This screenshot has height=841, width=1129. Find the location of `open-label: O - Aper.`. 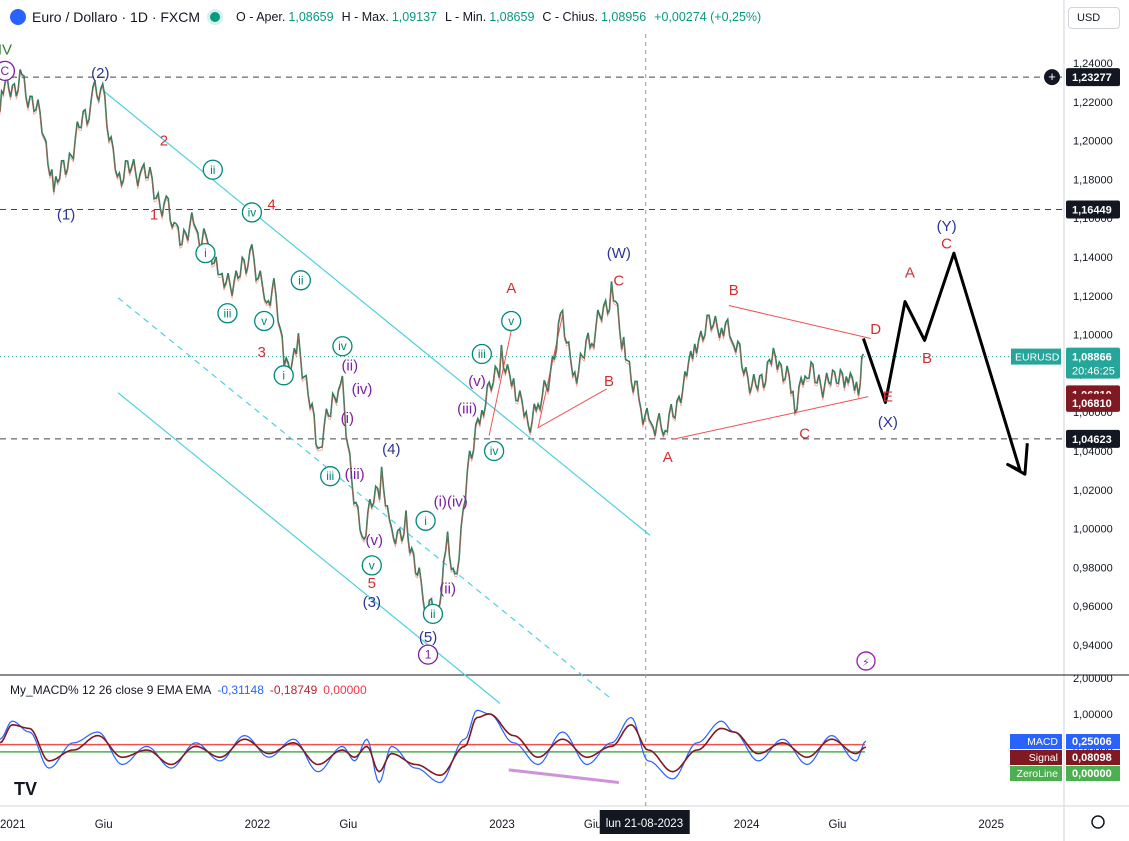

open-label: O - Aper. is located at coordinates (261, 17).